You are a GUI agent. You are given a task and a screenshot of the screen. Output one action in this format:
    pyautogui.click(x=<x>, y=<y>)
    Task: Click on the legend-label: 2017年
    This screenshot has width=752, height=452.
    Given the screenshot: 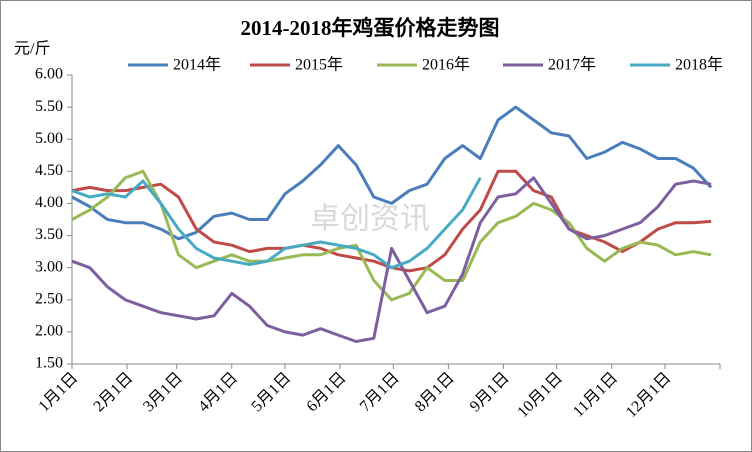 What is the action you would take?
    pyautogui.click(x=572, y=65)
    